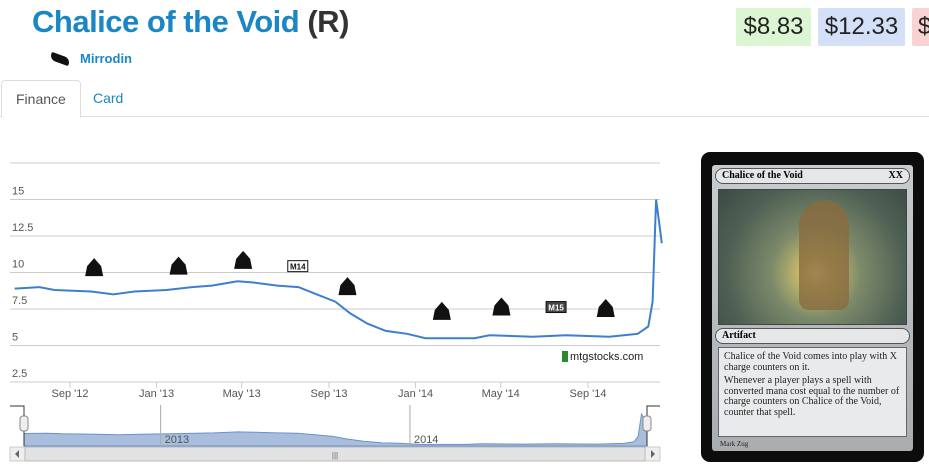 The image size is (929, 469). I want to click on price-badge-high: $12.33, so click(861, 27).